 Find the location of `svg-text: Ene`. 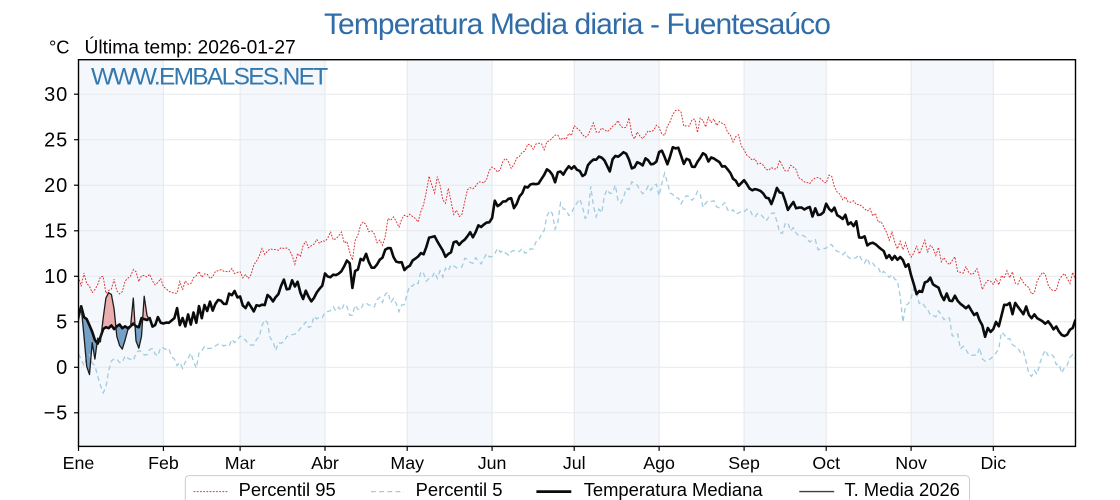

svg-text: Ene is located at coordinates (79, 463).